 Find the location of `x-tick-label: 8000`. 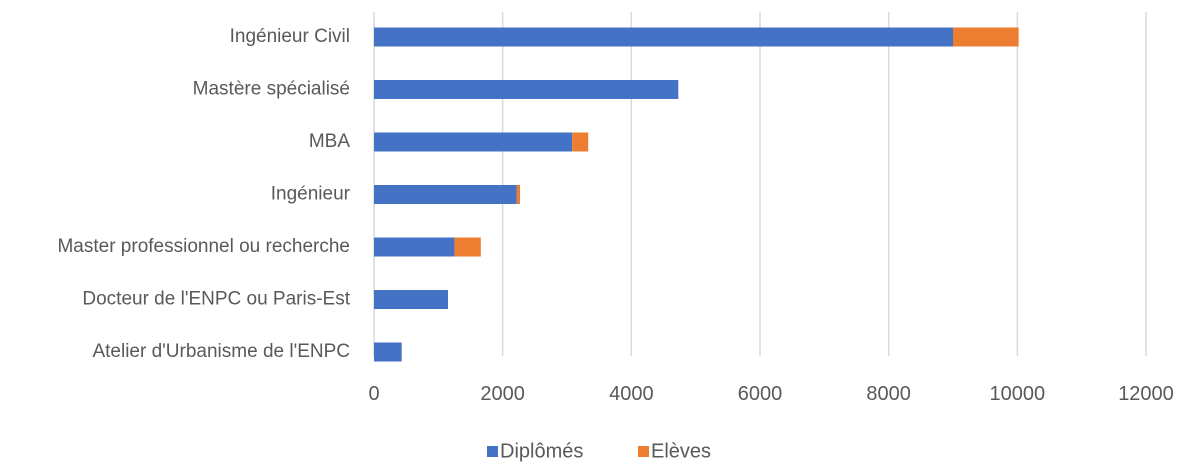

x-tick-label: 8000 is located at coordinates (888, 394).